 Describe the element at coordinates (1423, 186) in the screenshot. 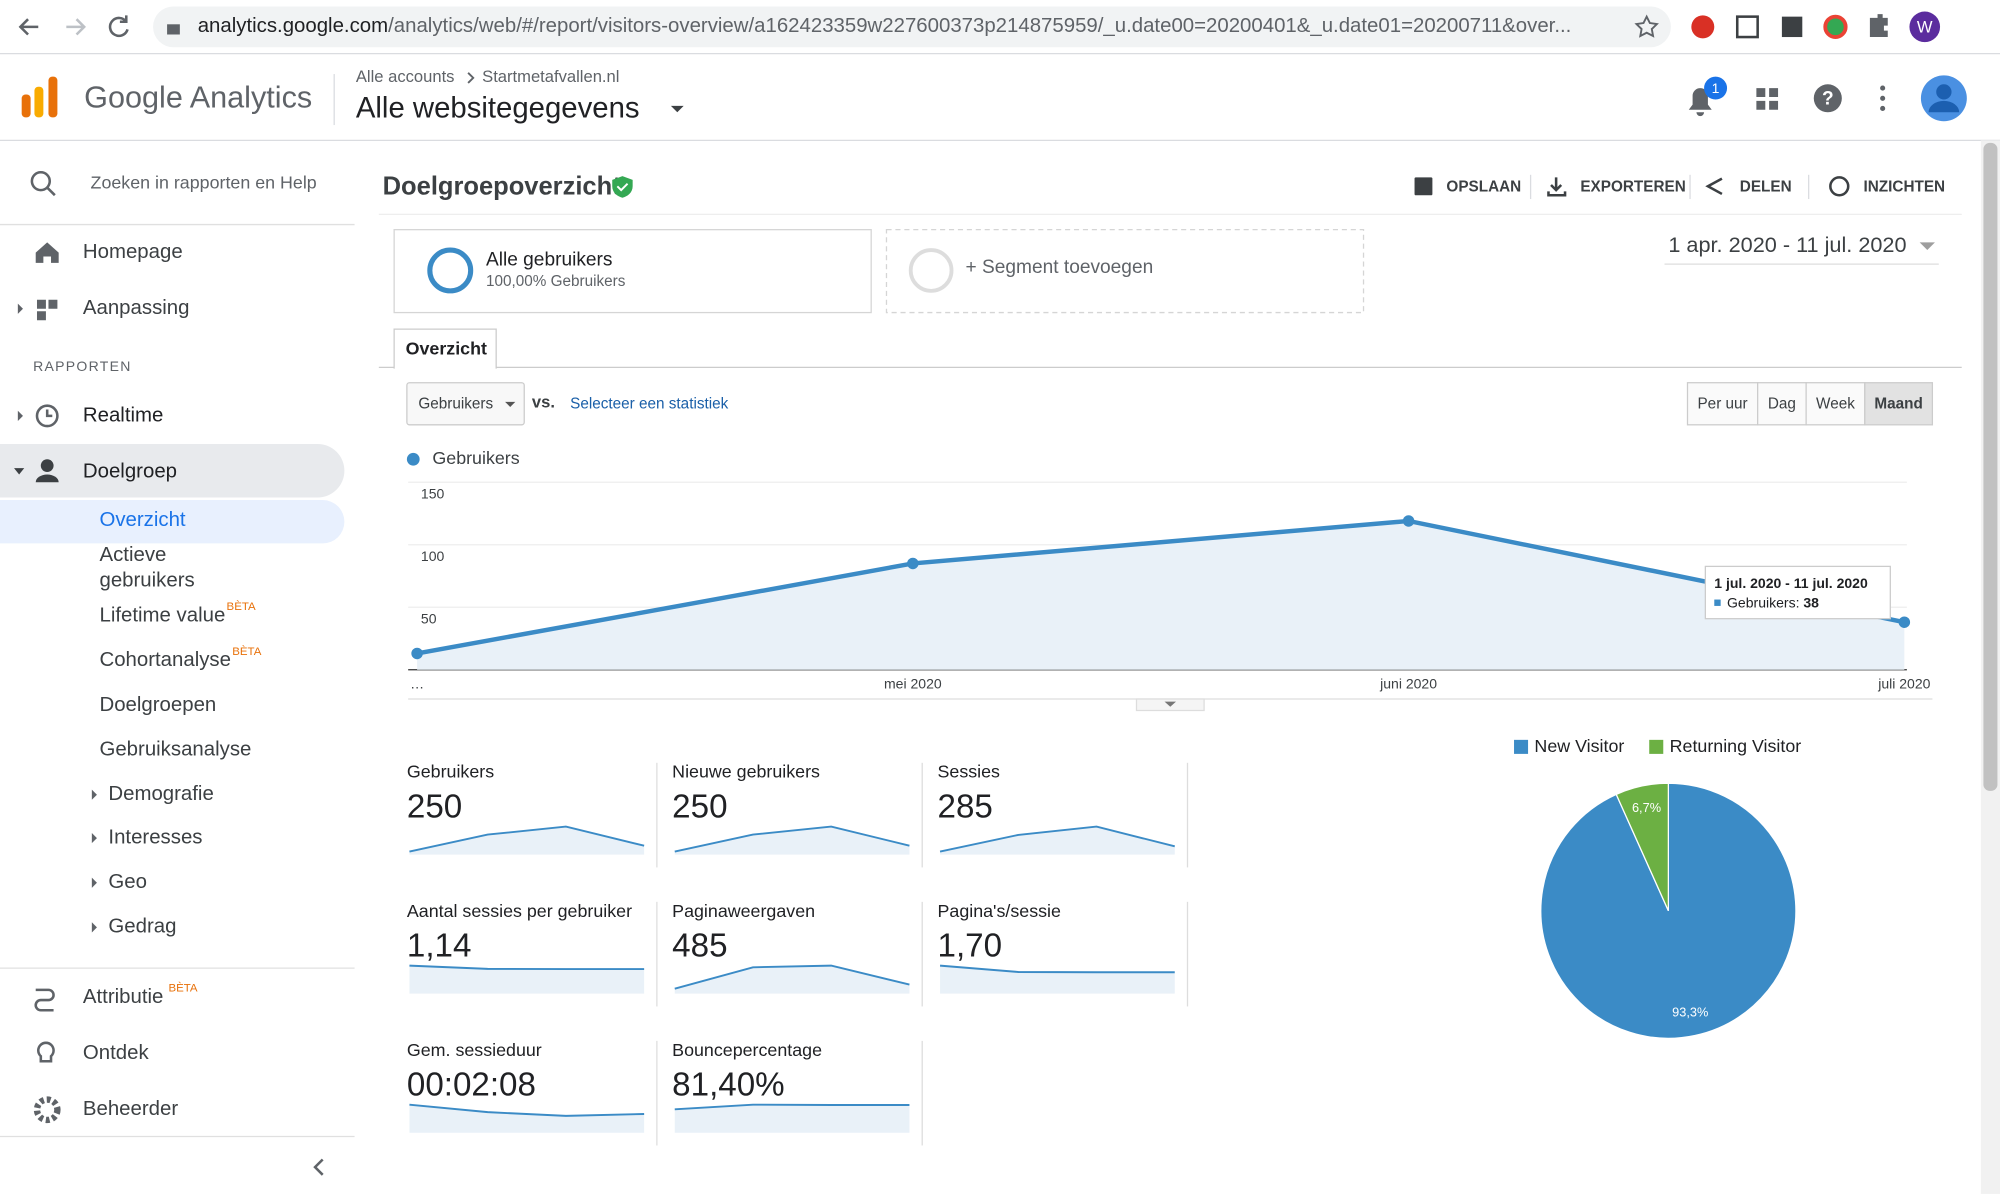

I see `save-icon` at that location.